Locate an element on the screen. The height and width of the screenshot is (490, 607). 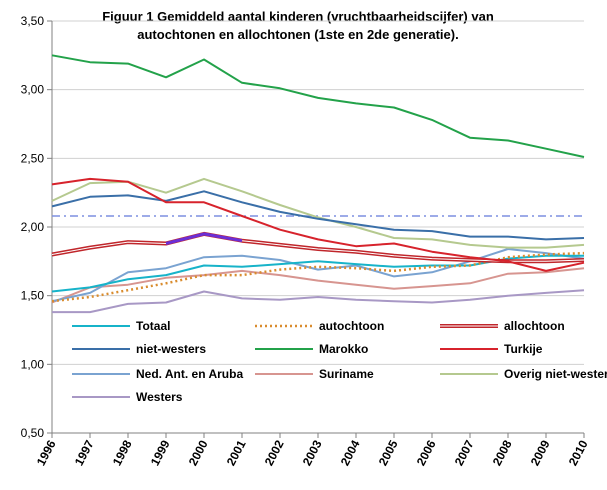
legend-label-totaal: Totaal is located at coordinates (153, 326).